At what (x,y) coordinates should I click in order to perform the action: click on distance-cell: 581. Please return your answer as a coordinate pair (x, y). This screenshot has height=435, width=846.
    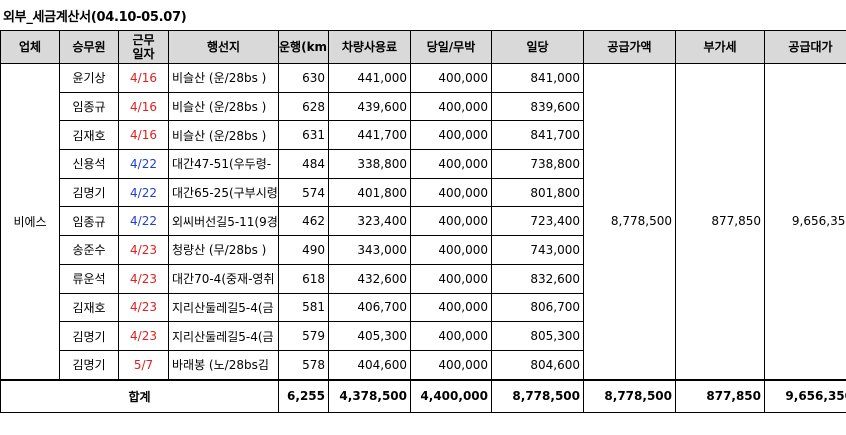
    Looking at the image, I should click on (303, 307).